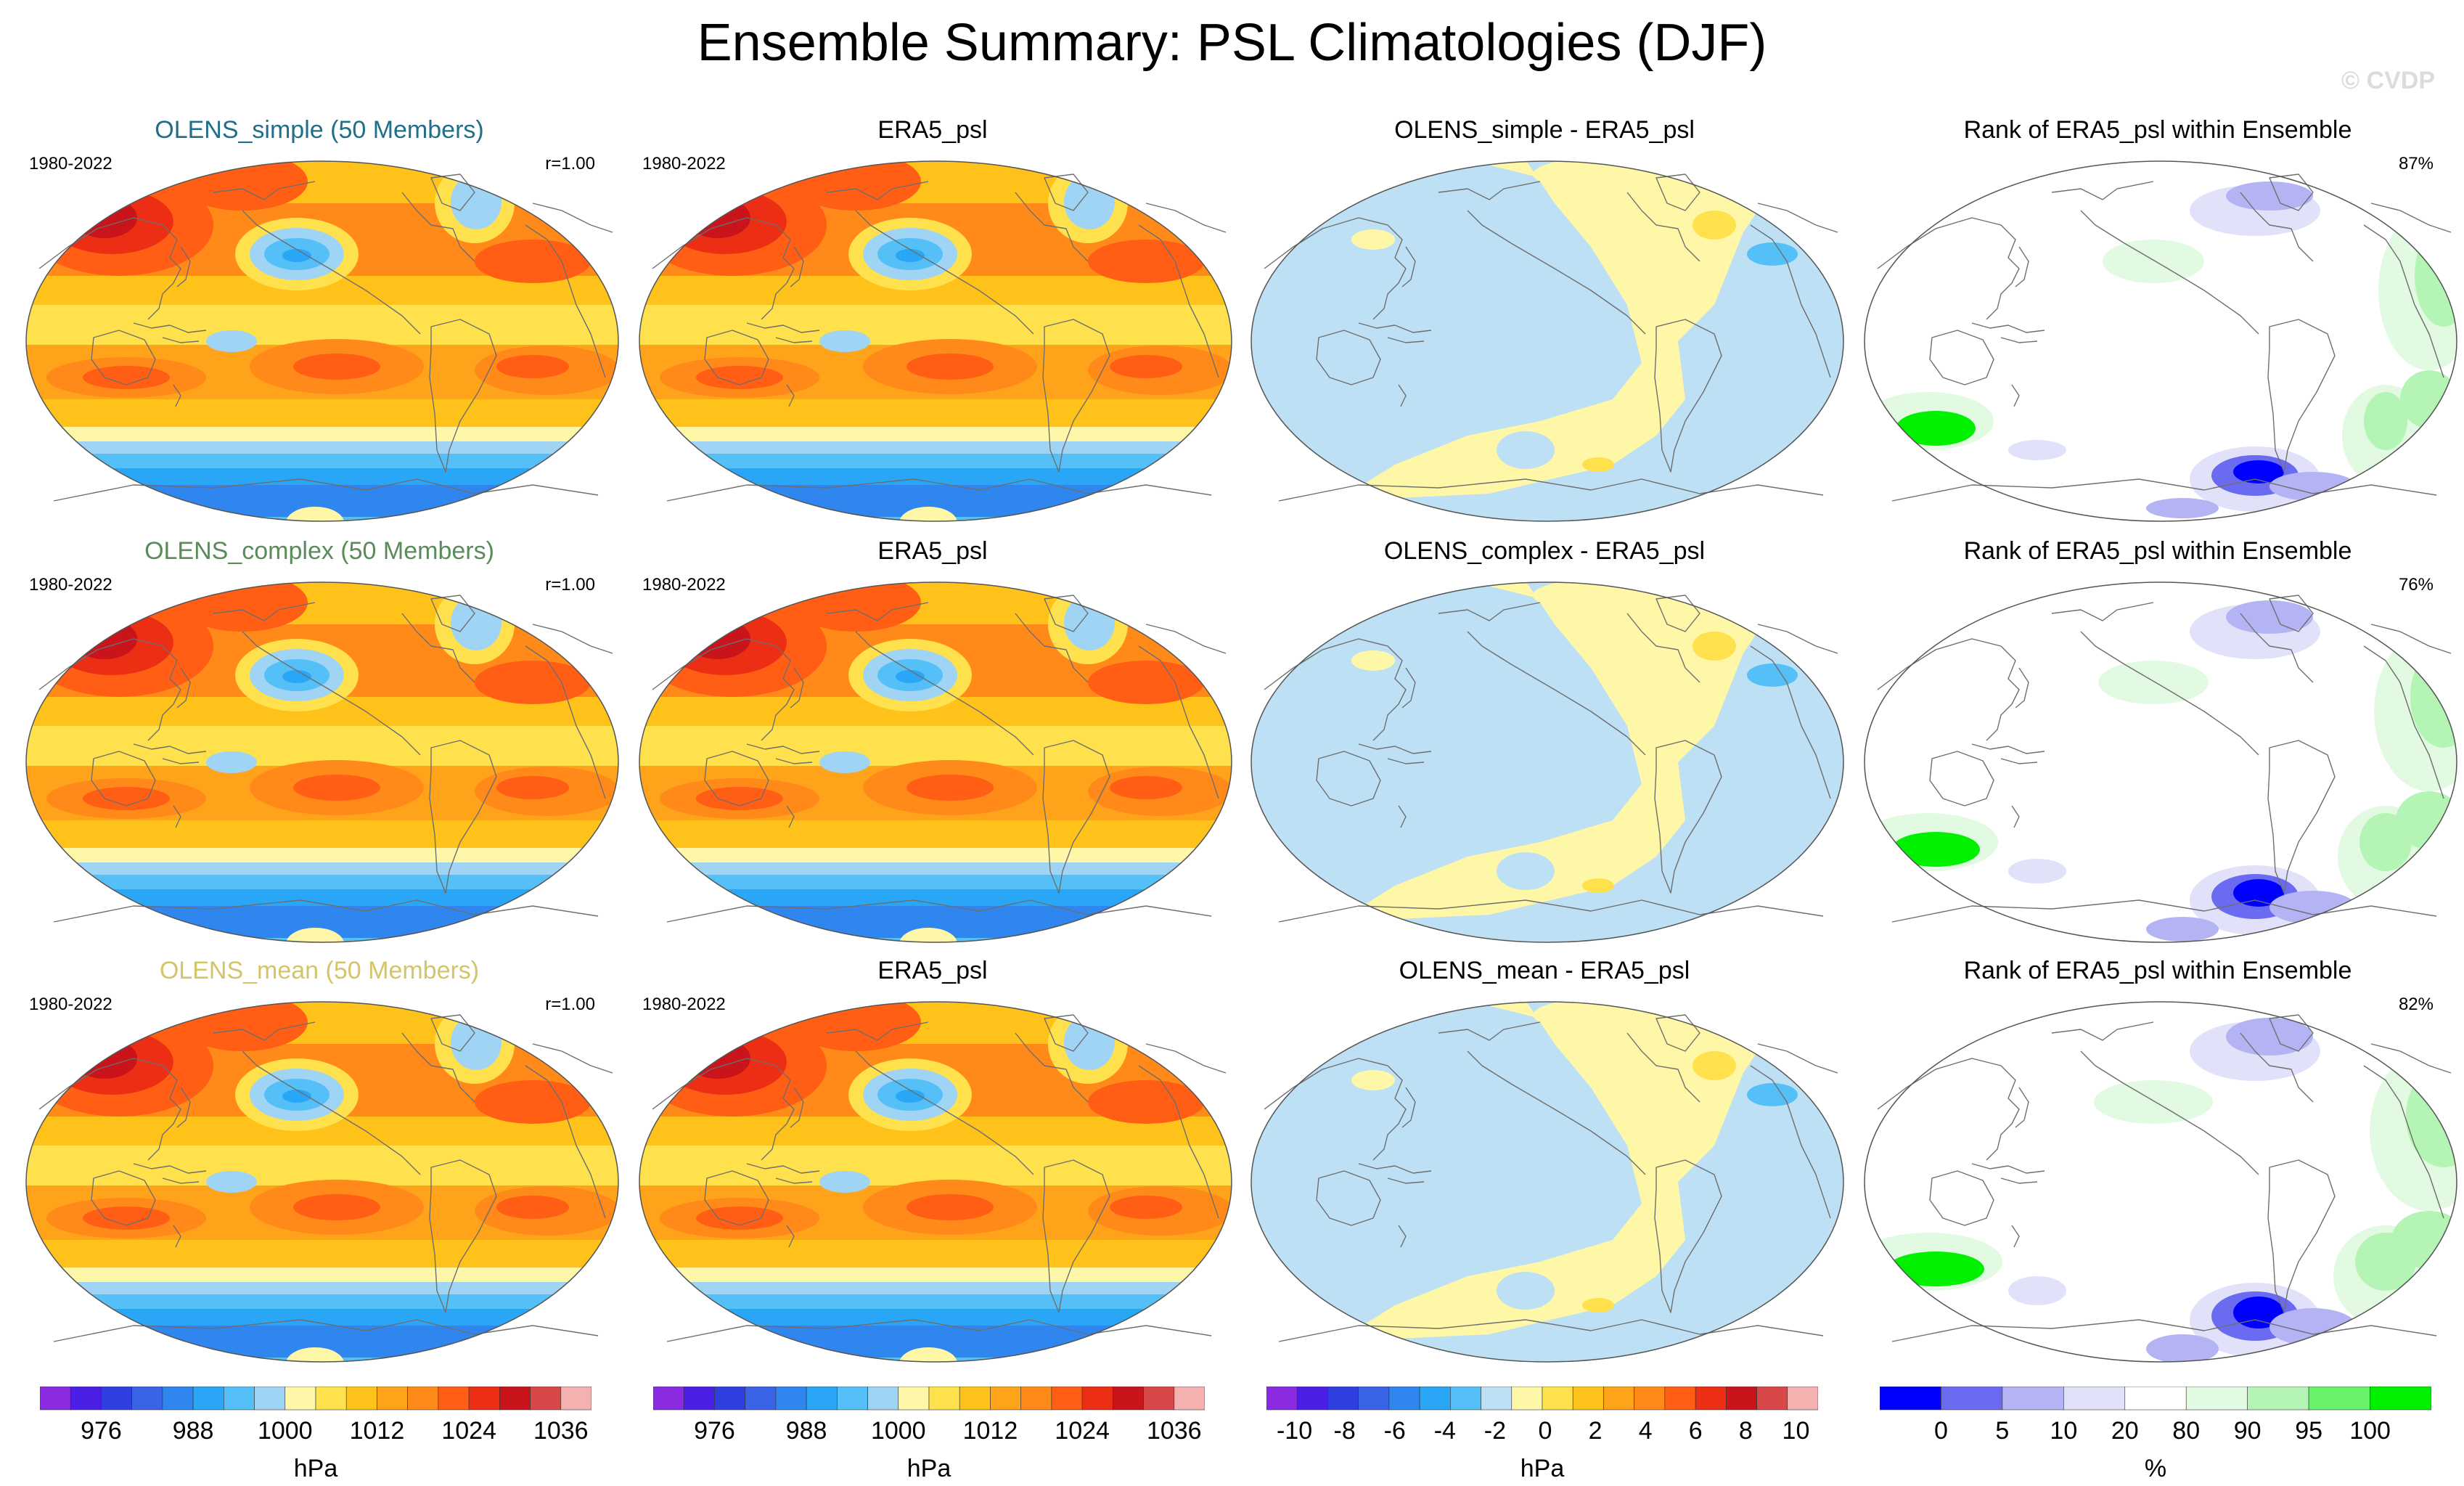 This screenshot has height=1486, width=2464. What do you see at coordinates (316, 1416) in the screenshot?
I see `colorbar-svg: 976 988 1000 1012 1024 1036` at bounding box center [316, 1416].